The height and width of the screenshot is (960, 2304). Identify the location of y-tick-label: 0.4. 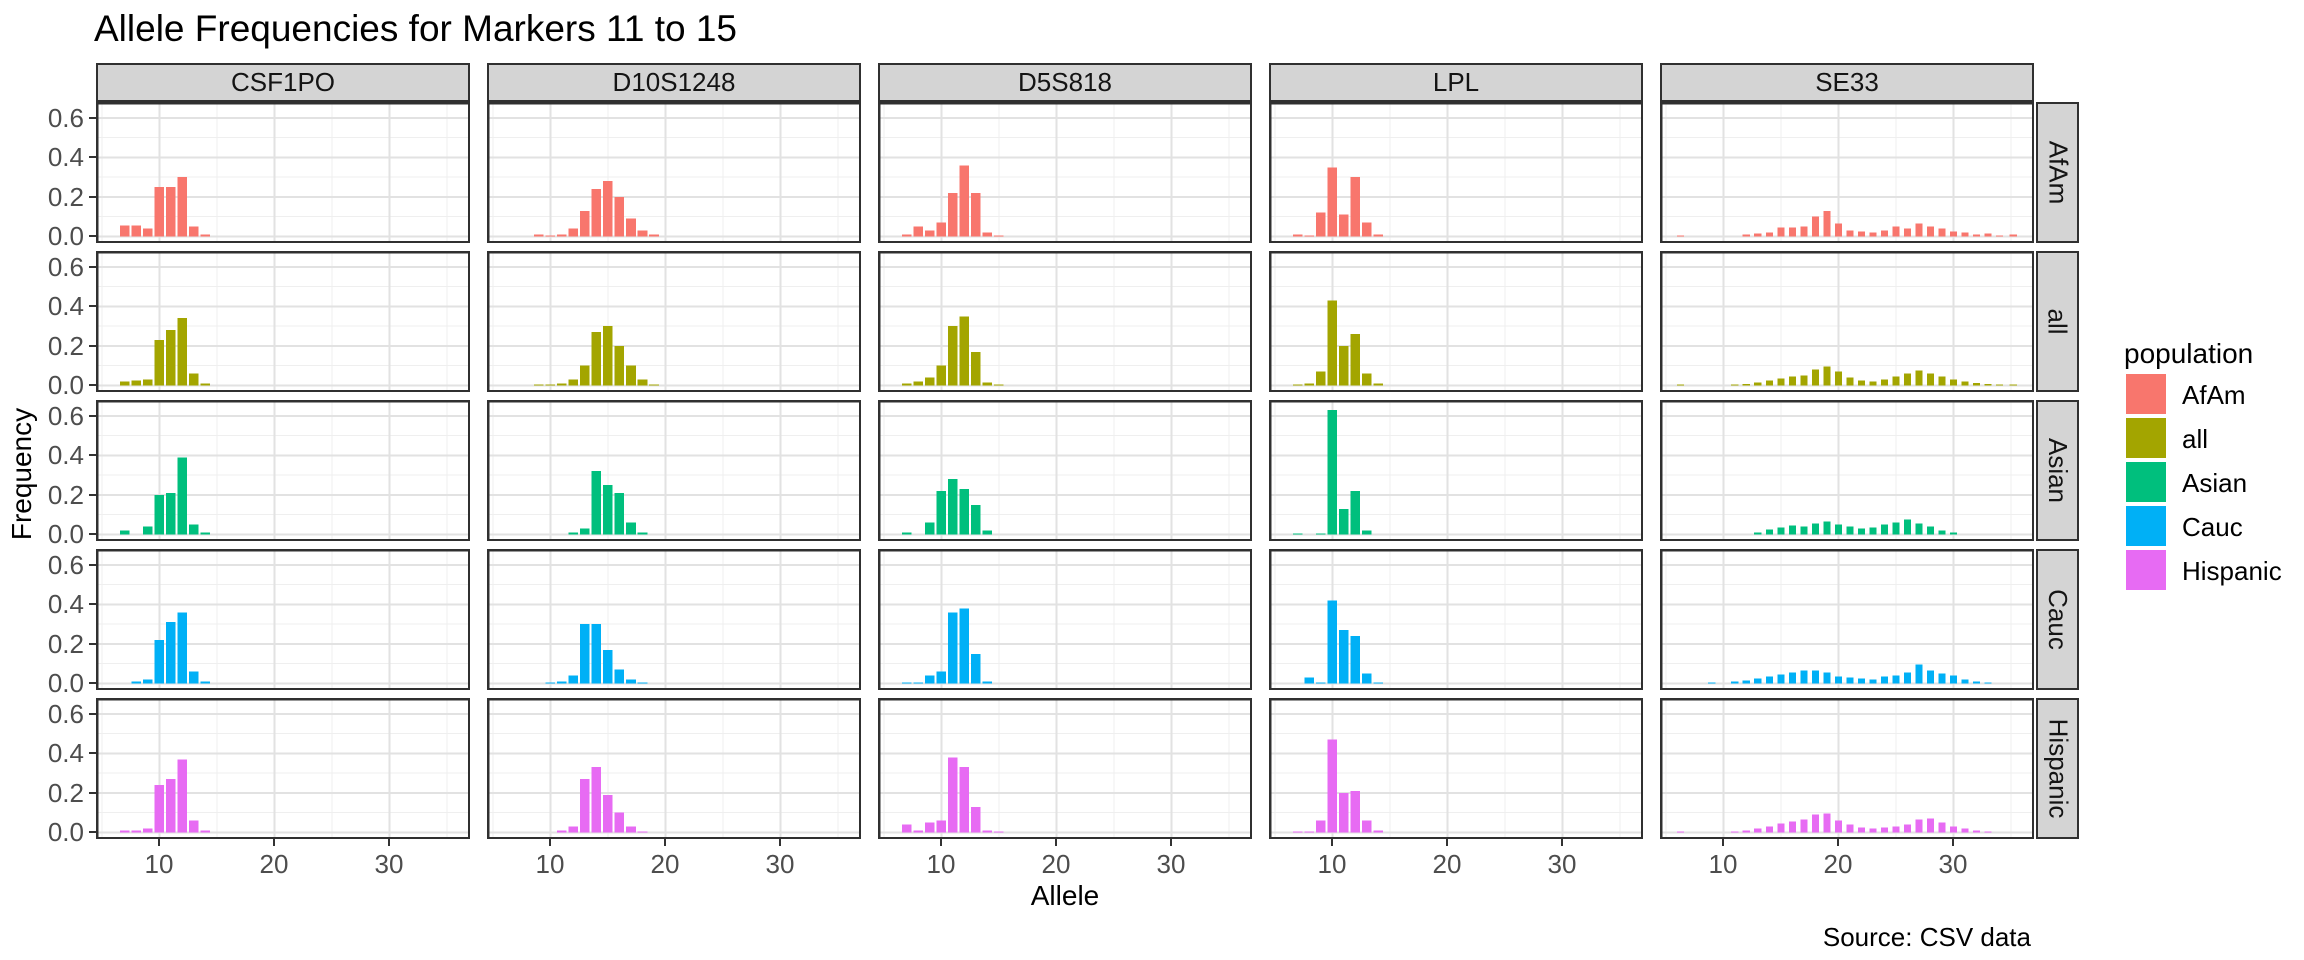
(65, 753).